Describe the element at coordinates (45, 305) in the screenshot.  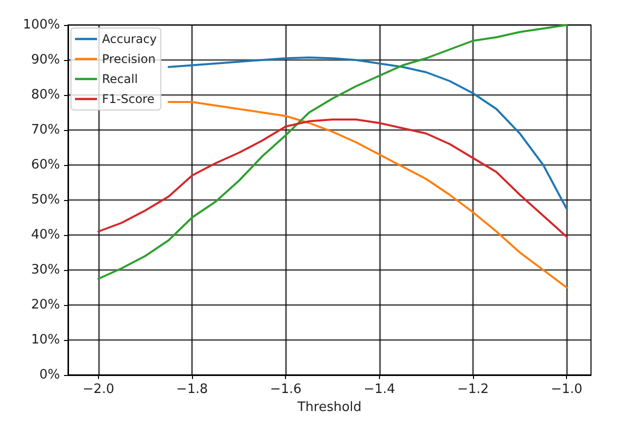
I see `y-tick-label: 20%` at that location.